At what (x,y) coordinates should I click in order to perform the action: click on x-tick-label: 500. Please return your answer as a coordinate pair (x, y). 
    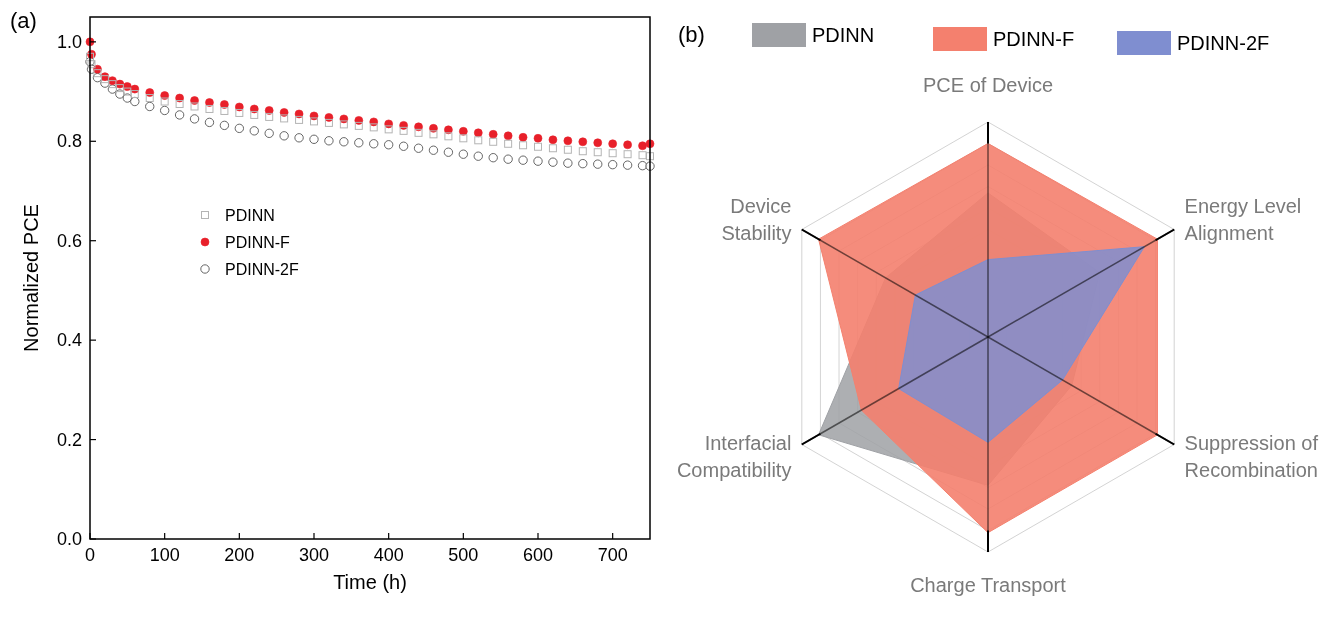
    Looking at the image, I should click on (463, 555).